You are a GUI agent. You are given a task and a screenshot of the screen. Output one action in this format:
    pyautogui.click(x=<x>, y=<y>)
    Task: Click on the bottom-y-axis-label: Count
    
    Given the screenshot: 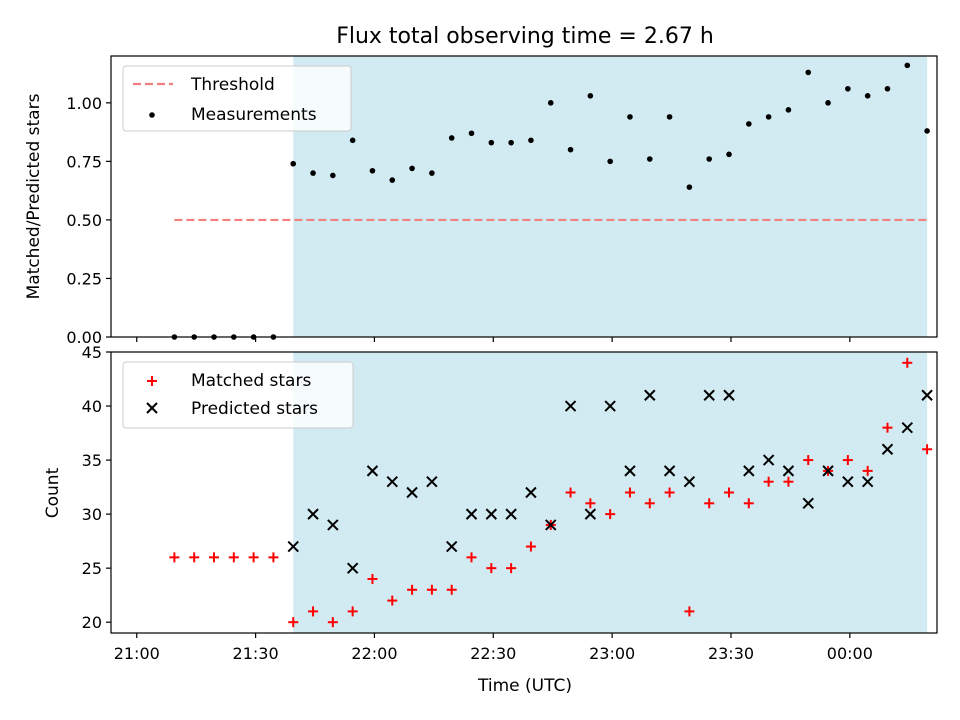 What is the action you would take?
    pyautogui.click(x=53, y=492)
    